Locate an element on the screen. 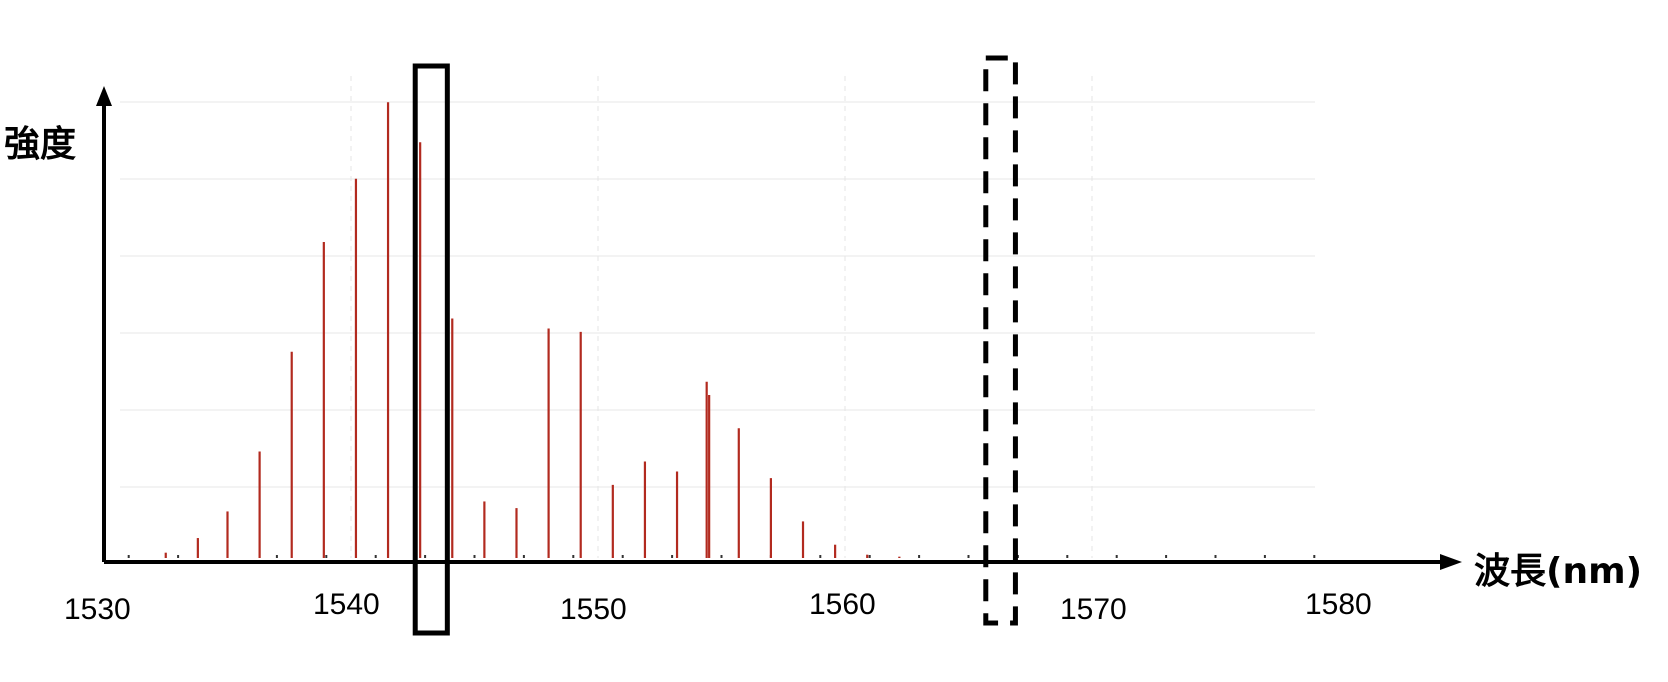 The image size is (1668, 682). dashed-highlight-box is located at coordinates (1000, 340).